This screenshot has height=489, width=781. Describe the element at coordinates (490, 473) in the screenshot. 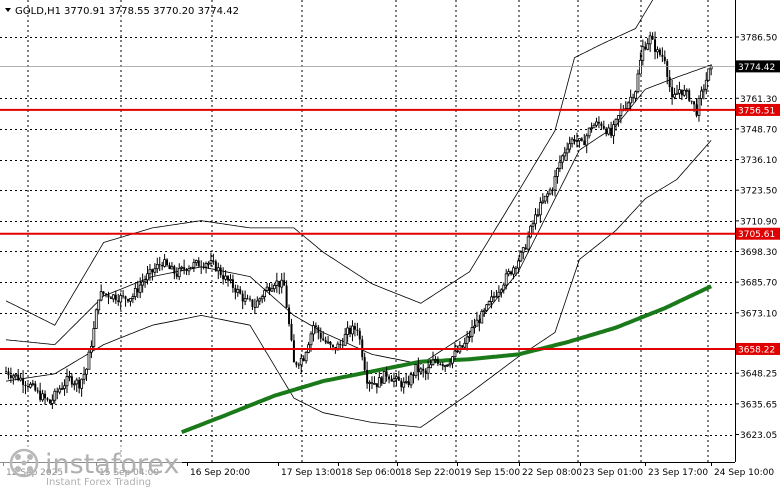

I see `time-tick-label: 19 Sep 15:00` at that location.